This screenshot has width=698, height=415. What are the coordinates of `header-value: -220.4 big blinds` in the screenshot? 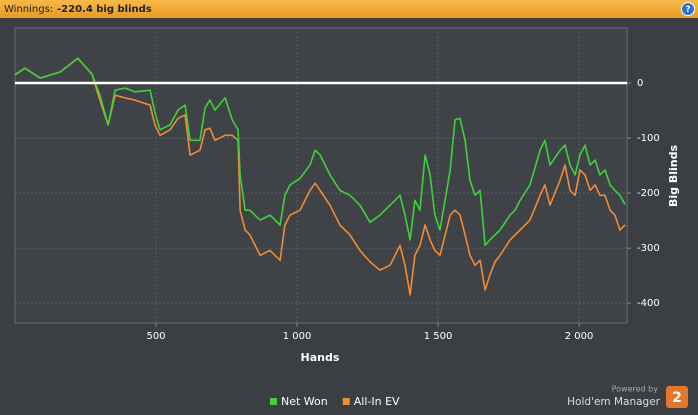 It's located at (104, 9).